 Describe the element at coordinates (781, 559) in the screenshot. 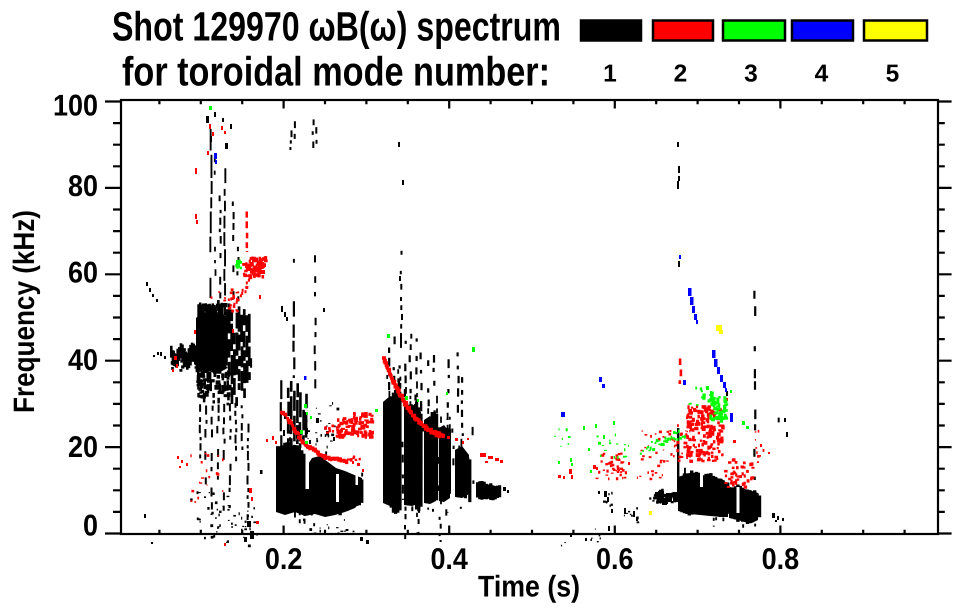

I see `svg-text: 0.8` at that location.